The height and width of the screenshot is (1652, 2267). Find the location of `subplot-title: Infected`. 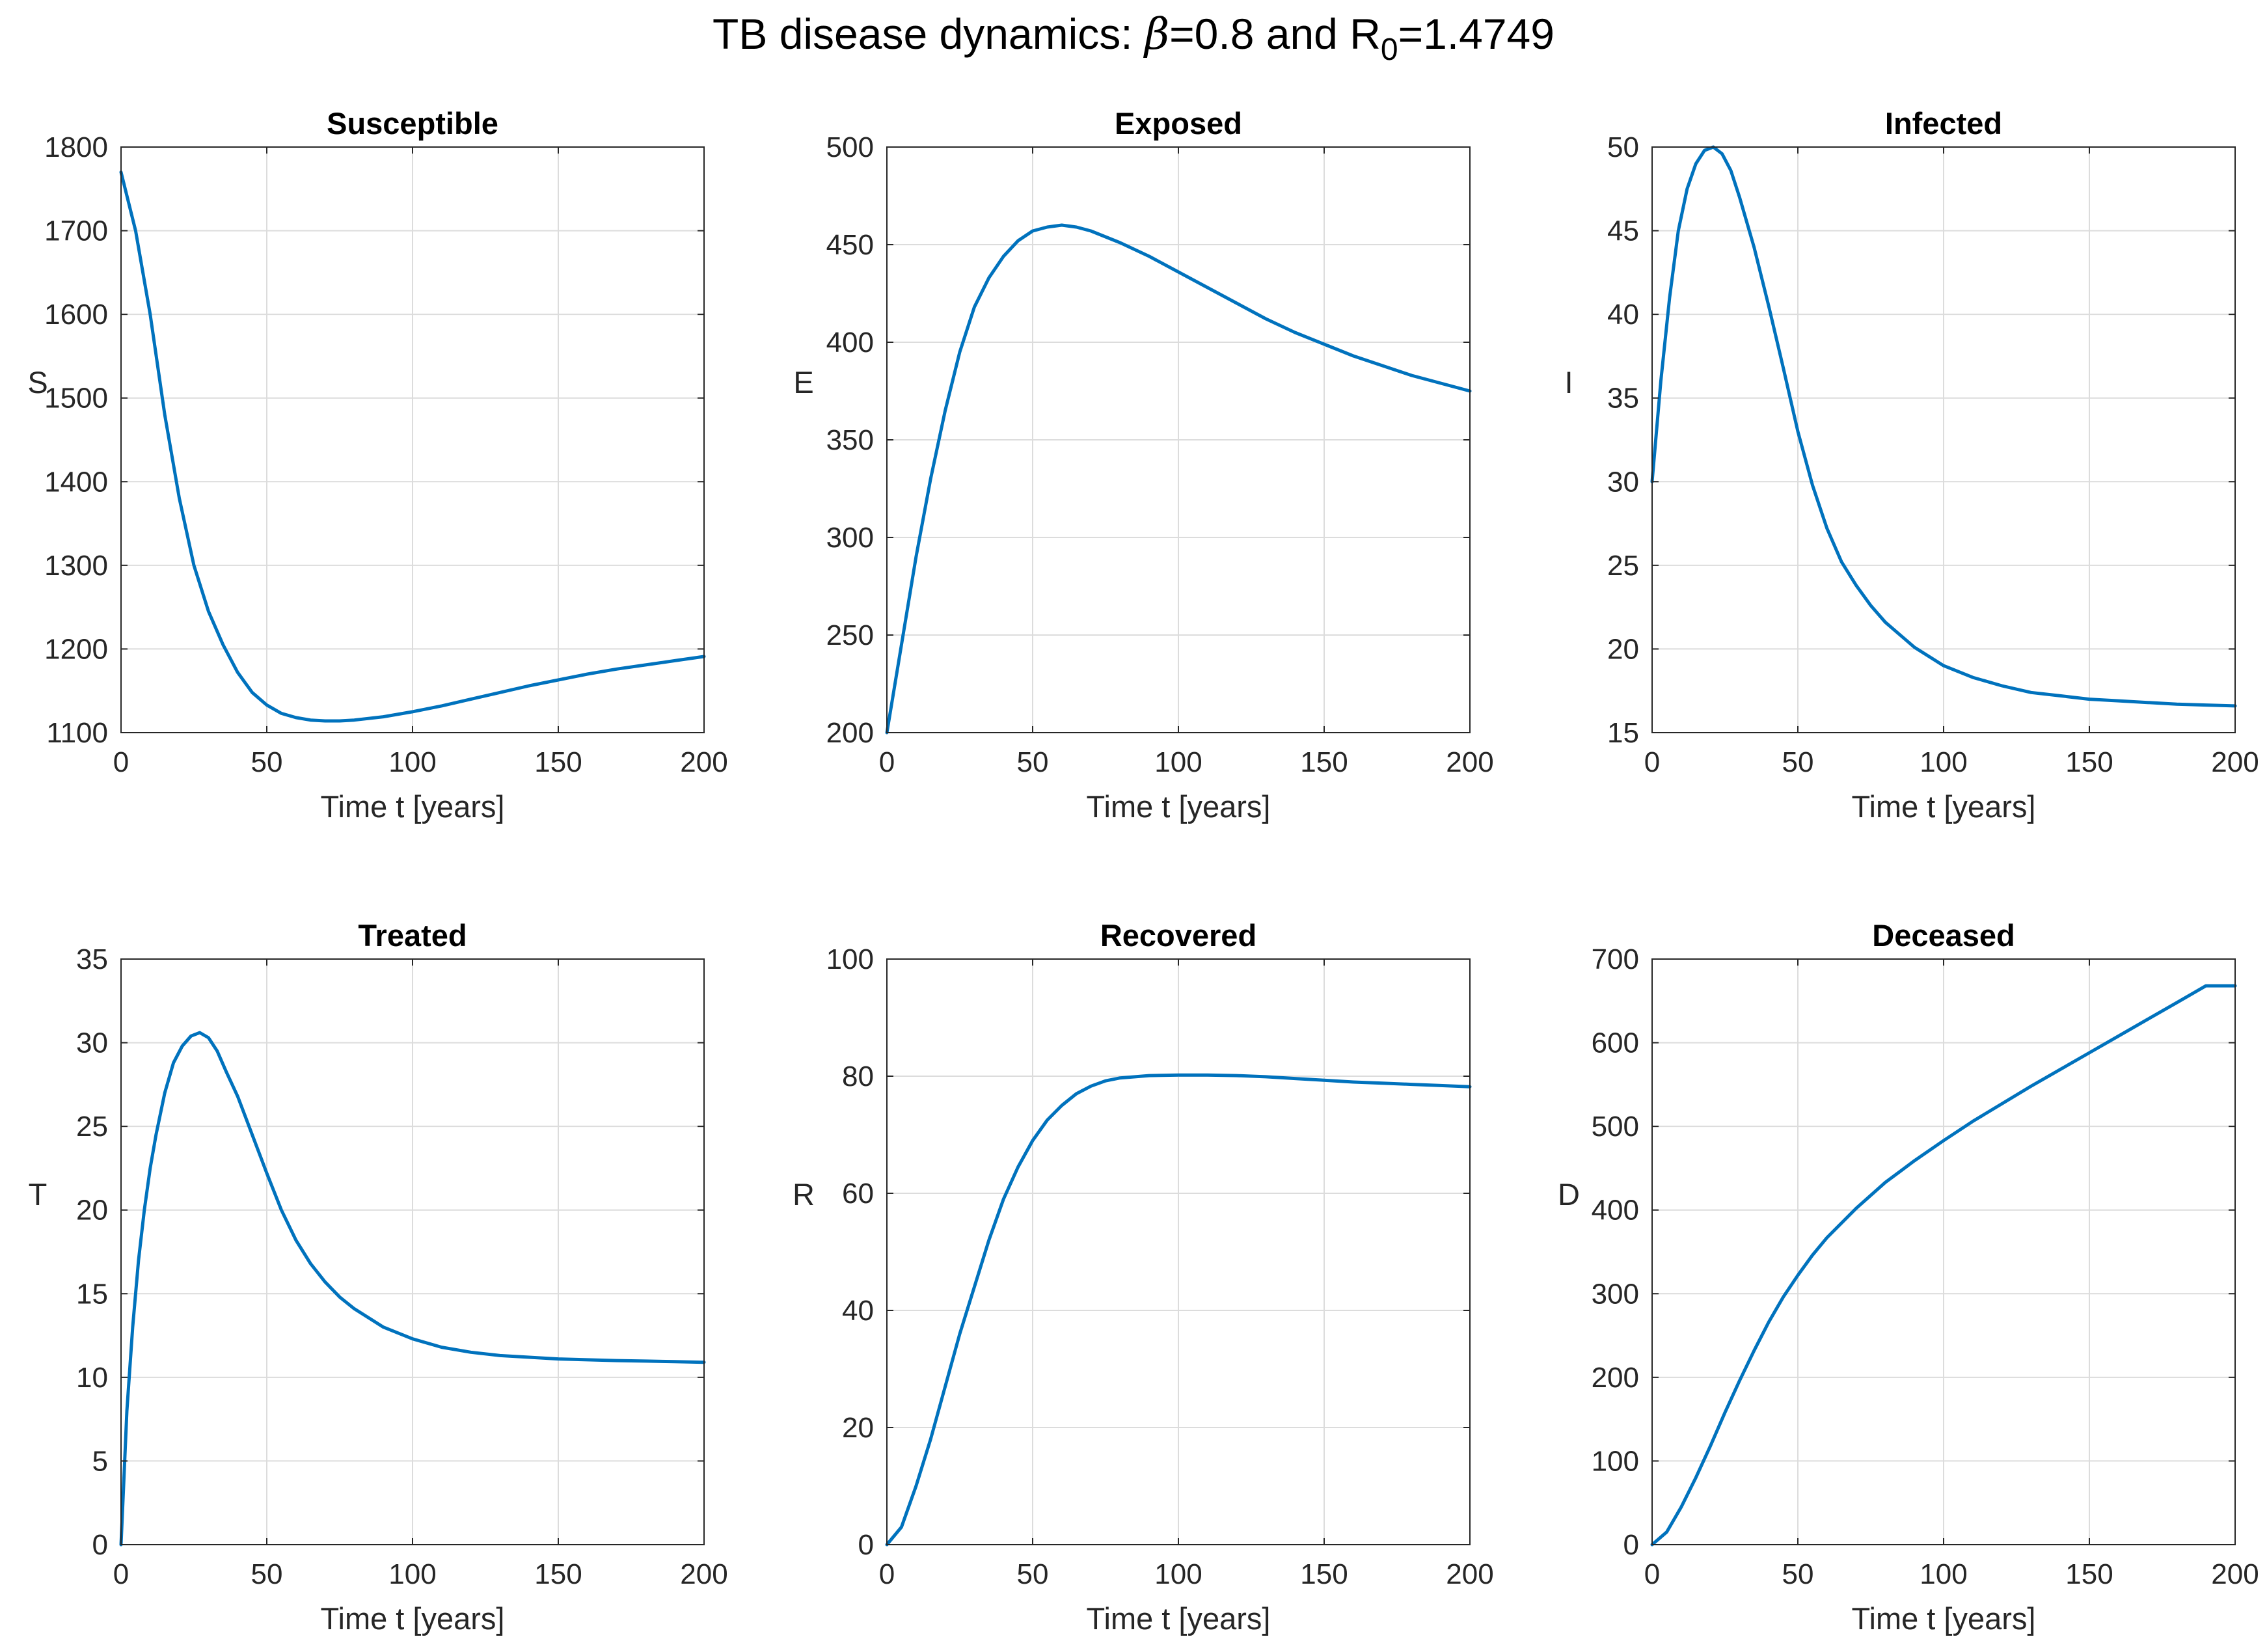

subplot-title: Infected is located at coordinates (1943, 123).